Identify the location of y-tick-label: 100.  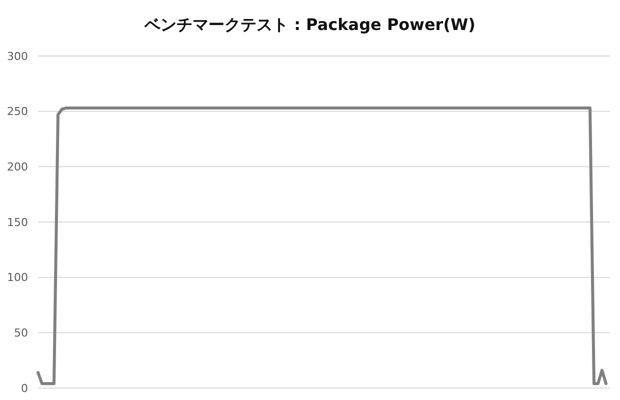
(17, 277).